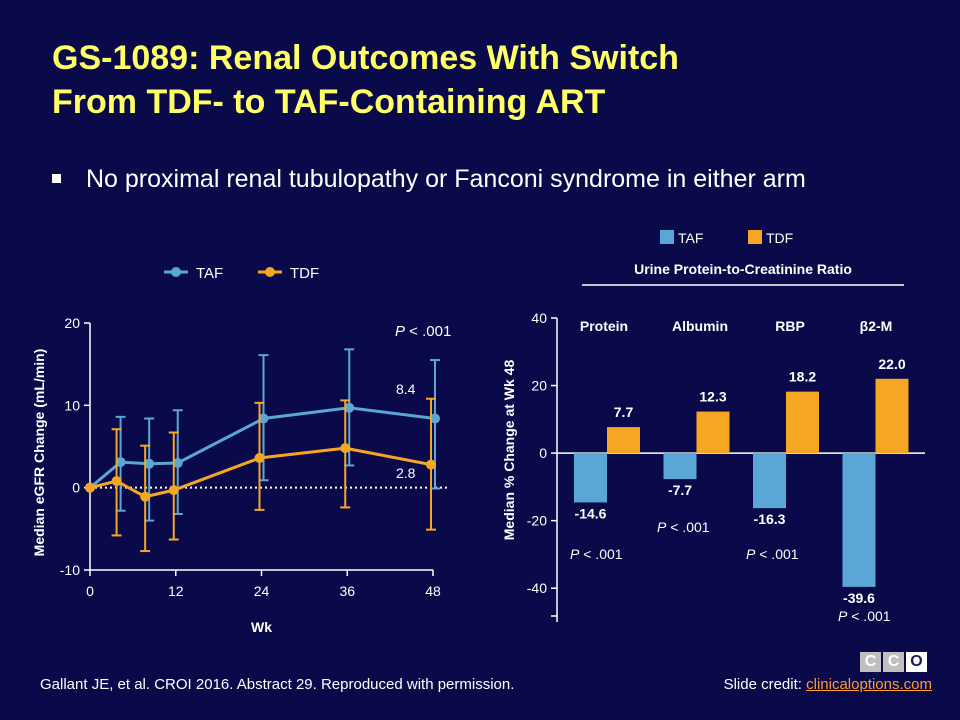 Image resolution: width=960 pixels, height=720 pixels. I want to click on taf-value-label-protein: -14.6, so click(591, 513).